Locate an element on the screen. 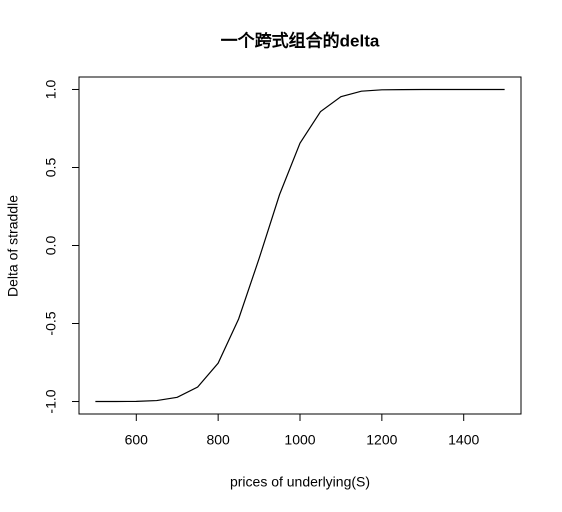 The width and height of the screenshot is (562, 512). x-tick-label: 600 is located at coordinates (137, 440).